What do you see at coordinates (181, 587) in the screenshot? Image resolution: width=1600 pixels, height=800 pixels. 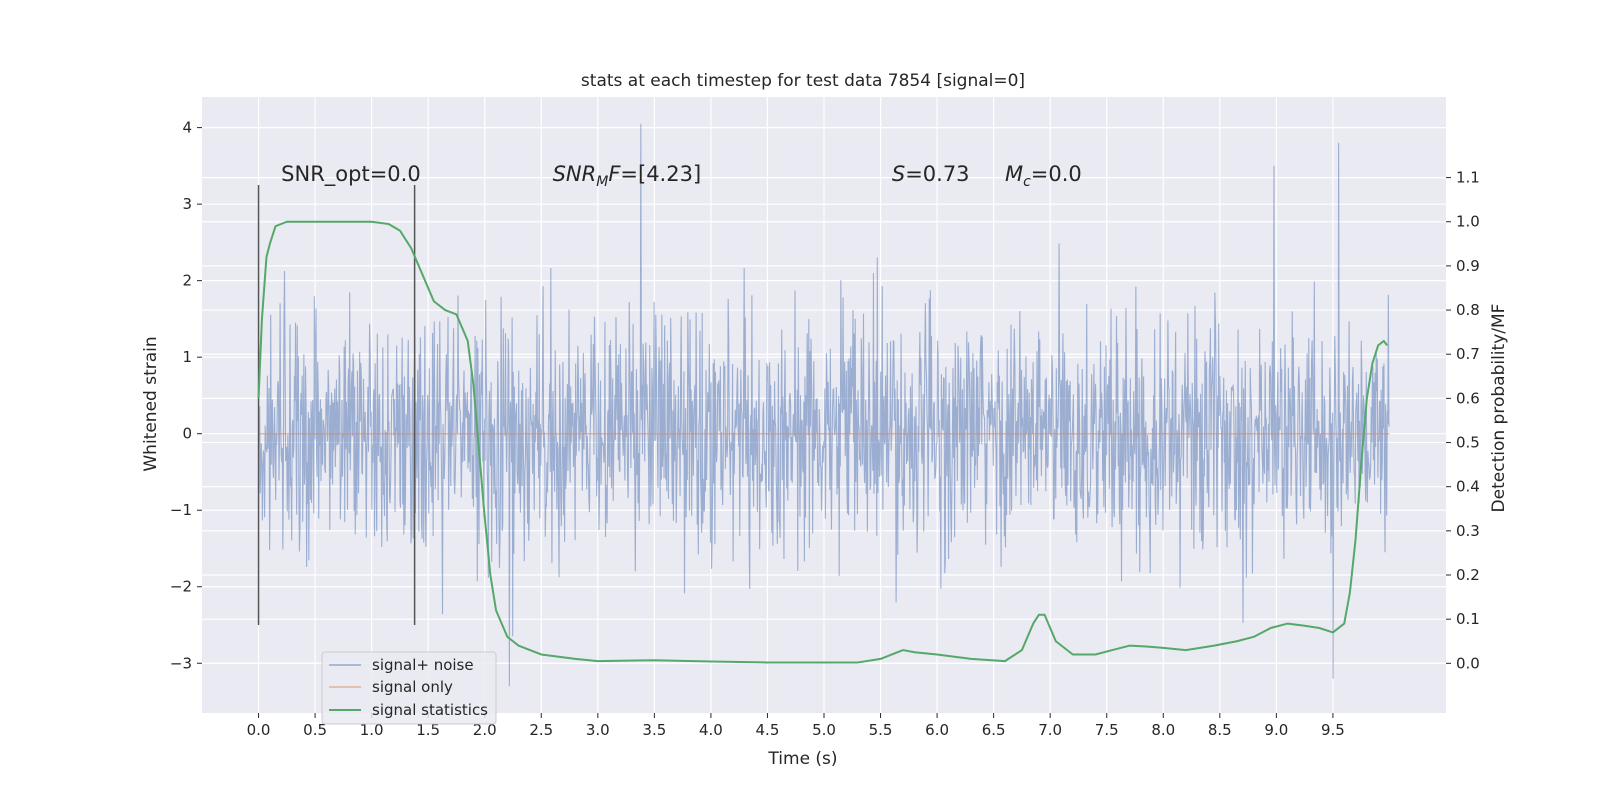 I see `y-tick-label: −2` at bounding box center [181, 587].